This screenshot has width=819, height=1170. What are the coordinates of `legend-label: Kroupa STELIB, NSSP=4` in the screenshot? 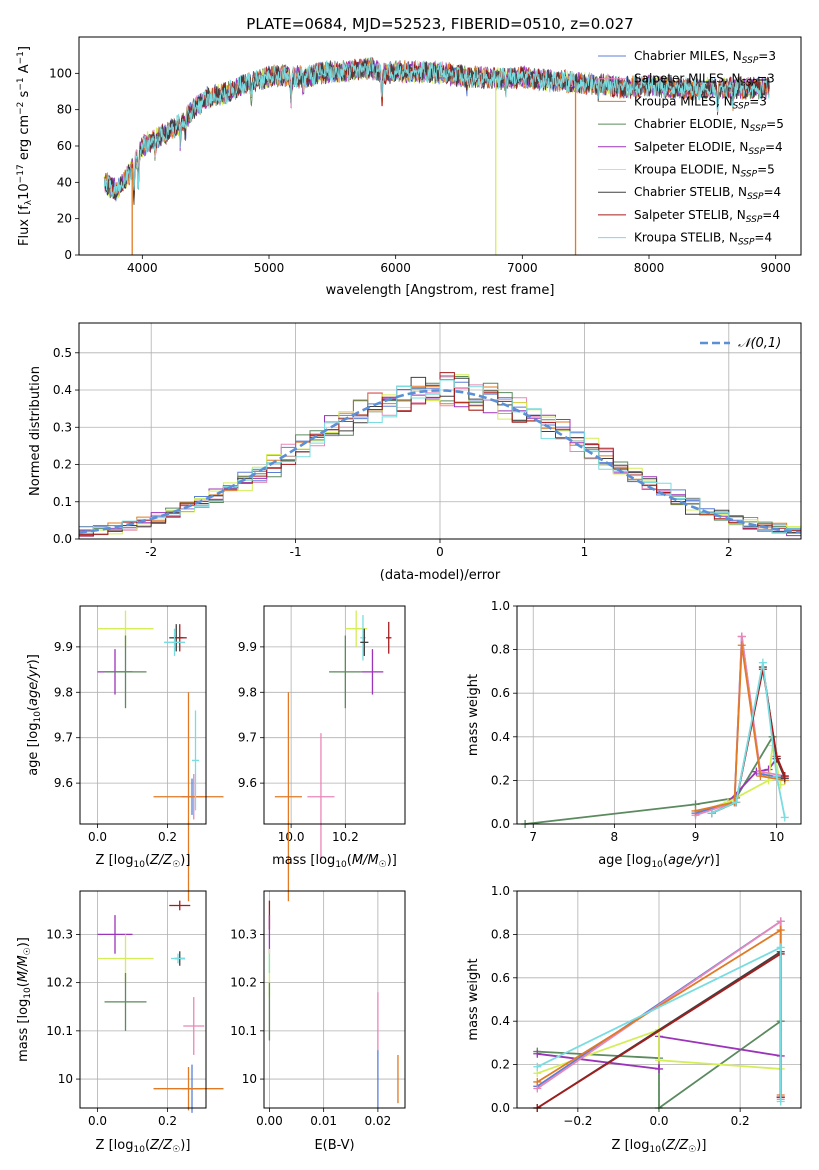 It's located at (703, 239).